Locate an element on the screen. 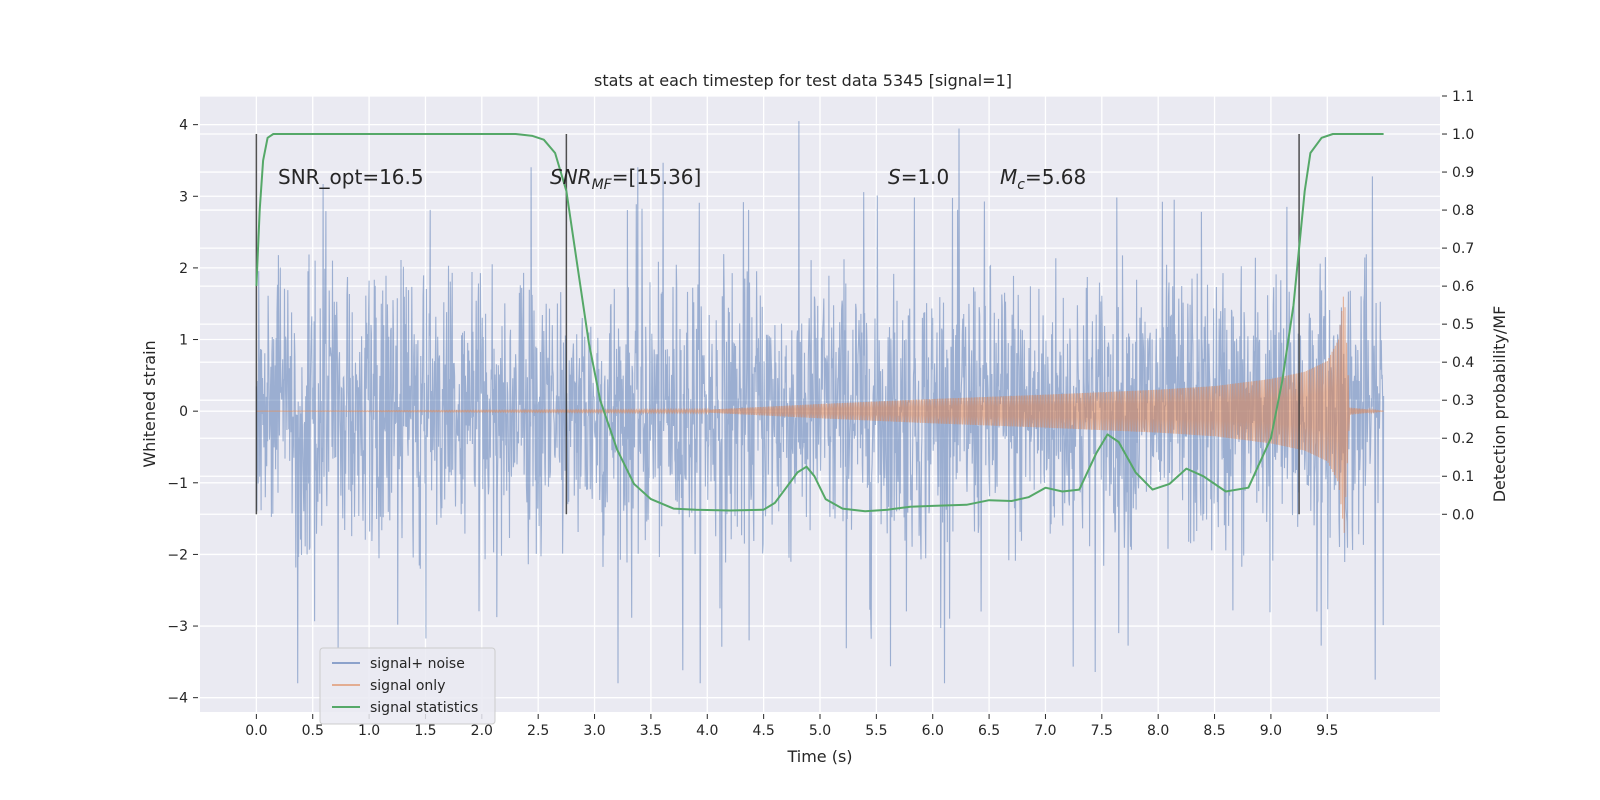  y2-tick-label: 0.1 is located at coordinates (1463, 477).